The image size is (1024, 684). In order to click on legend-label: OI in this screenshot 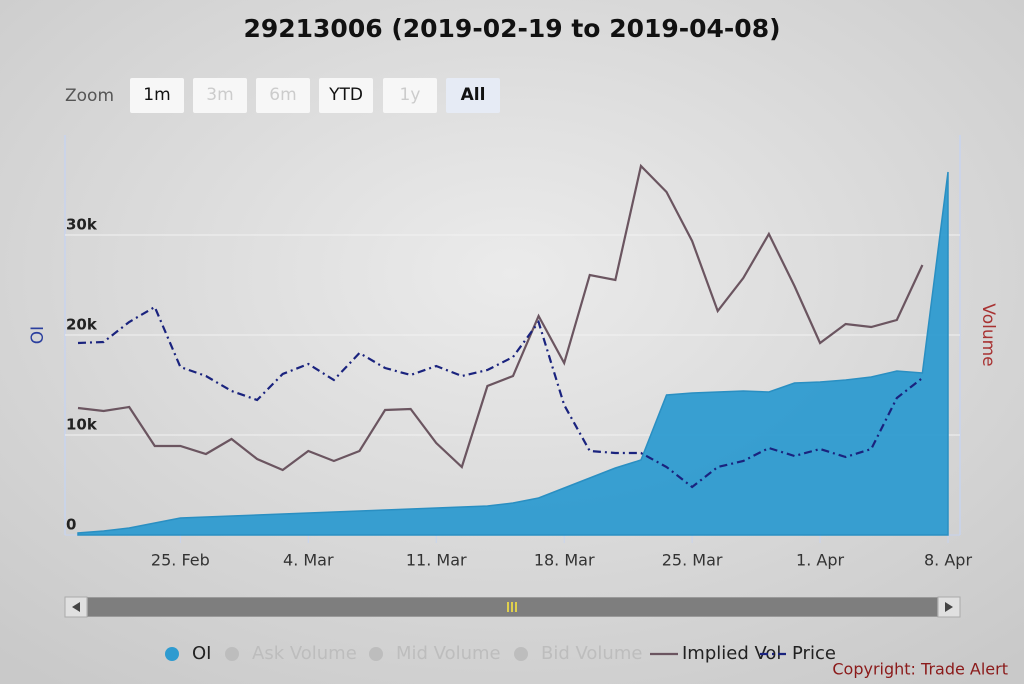, I will do `click(201, 653)`.